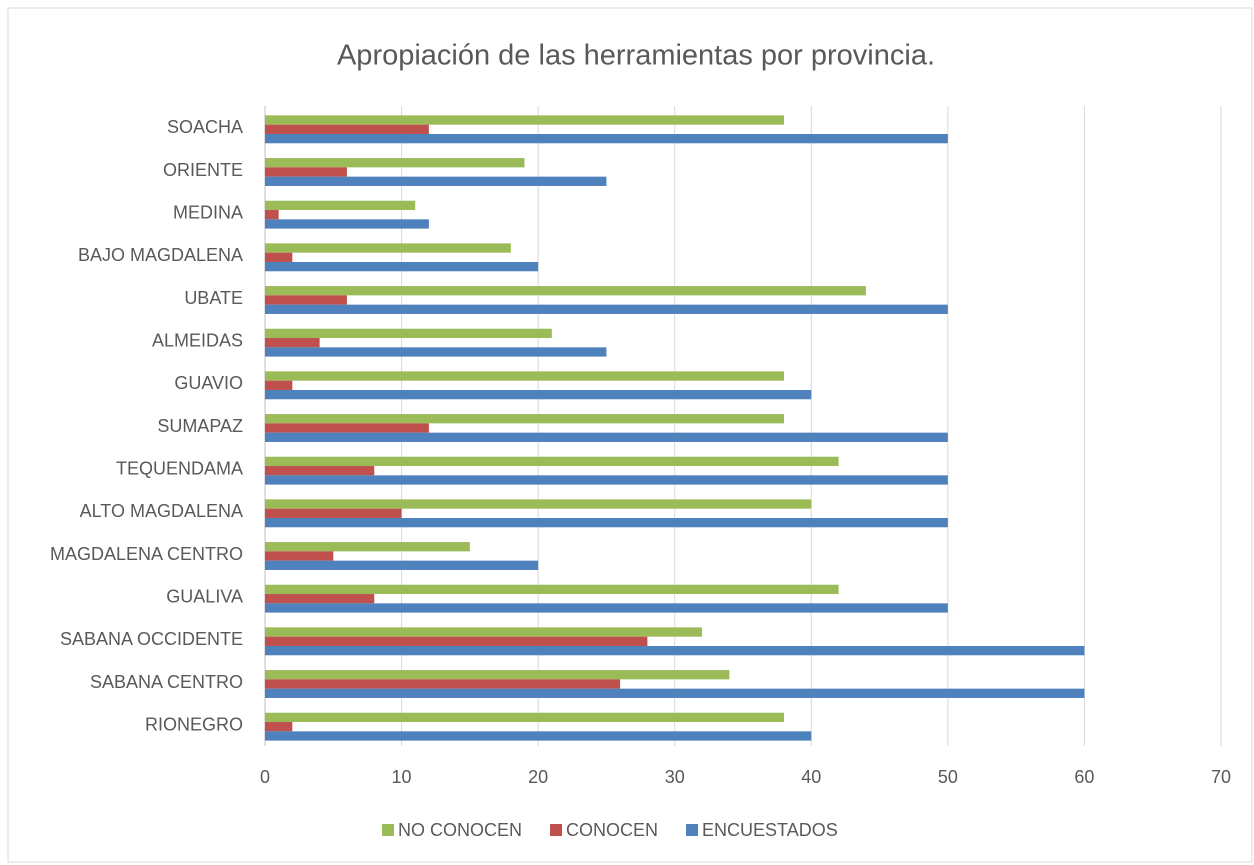 The image size is (1254, 865). I want to click on y-tick-label: ALMEIDAS, so click(197, 340).